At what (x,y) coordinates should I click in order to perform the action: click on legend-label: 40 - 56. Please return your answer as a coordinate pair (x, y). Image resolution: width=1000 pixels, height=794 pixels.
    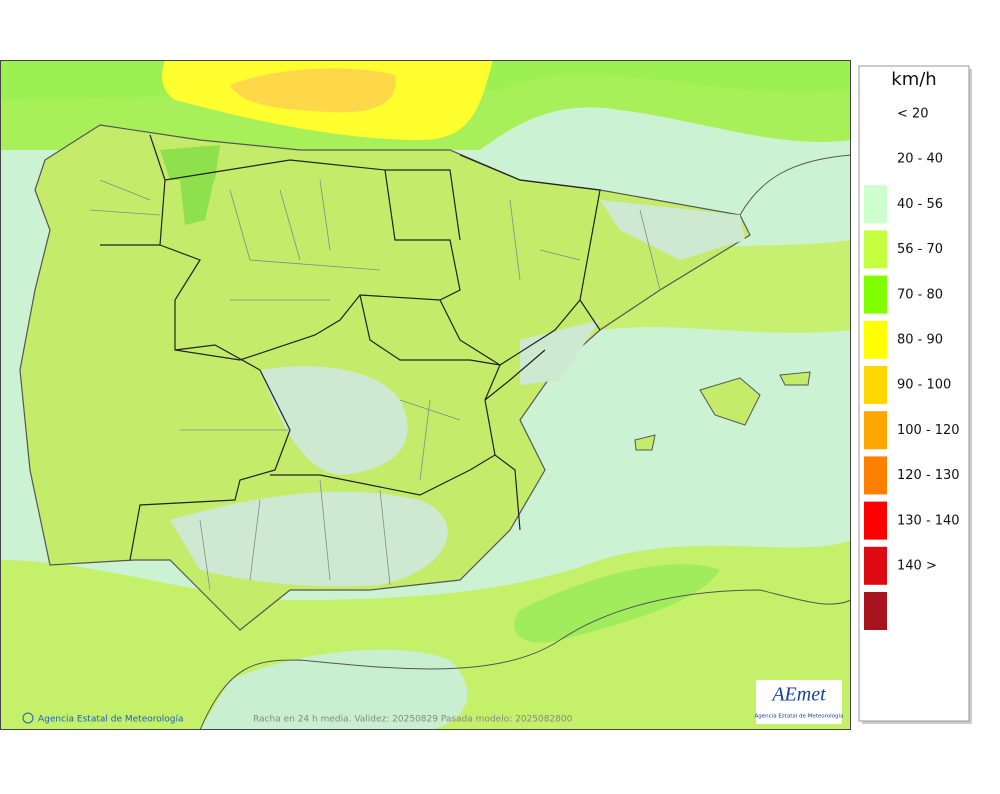
    Looking at the image, I should click on (920, 204).